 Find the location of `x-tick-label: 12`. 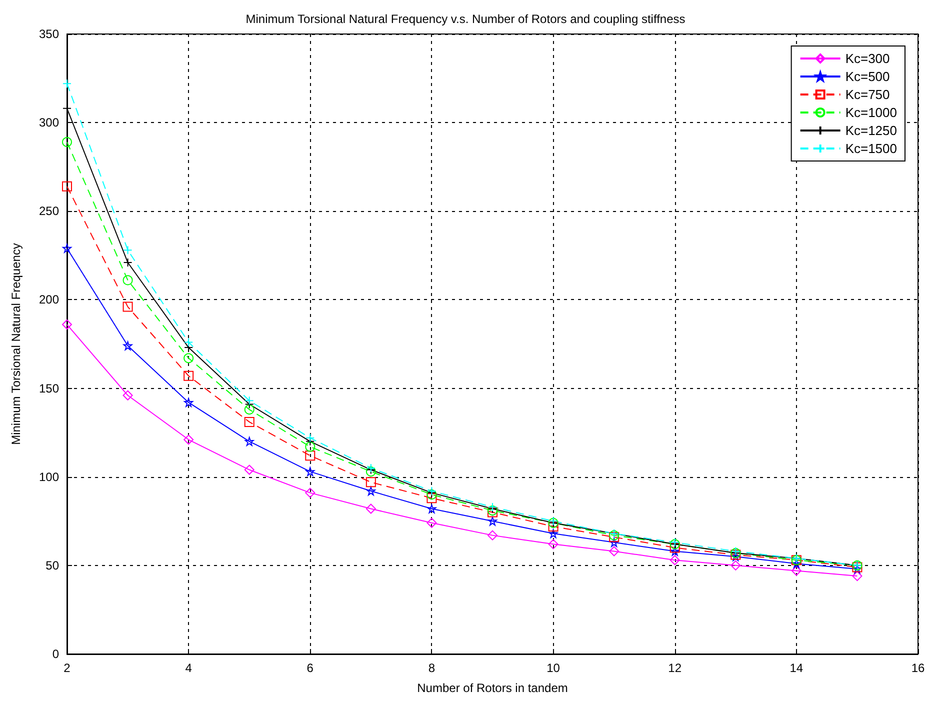

x-tick-label: 12 is located at coordinates (675, 668).